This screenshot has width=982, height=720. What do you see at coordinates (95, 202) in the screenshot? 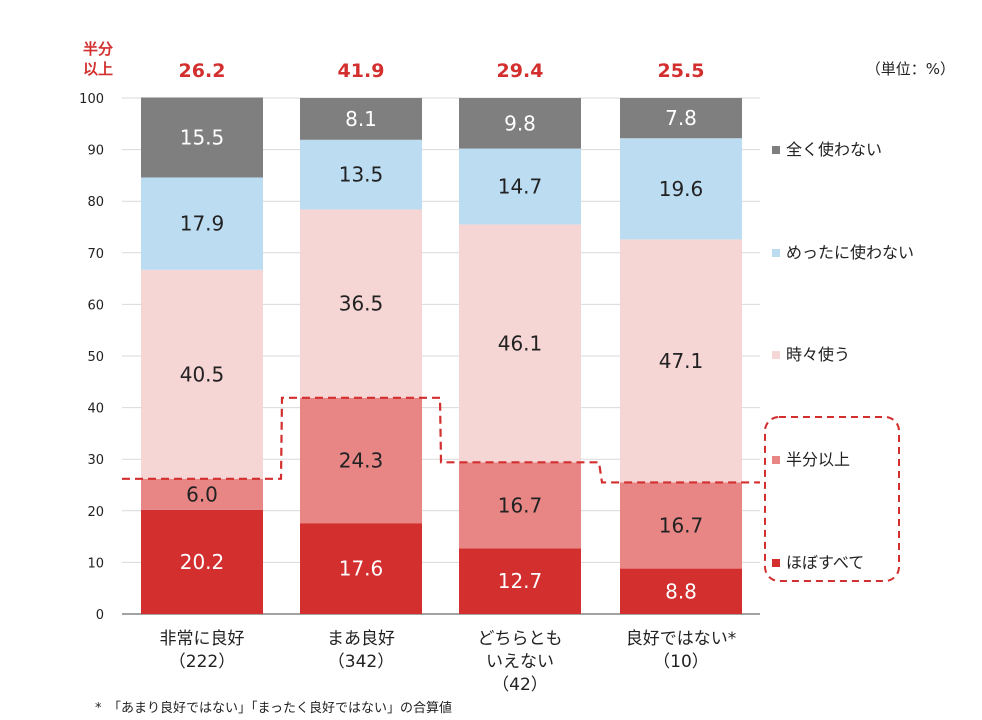
I see `y-tick-label: 80` at bounding box center [95, 202].